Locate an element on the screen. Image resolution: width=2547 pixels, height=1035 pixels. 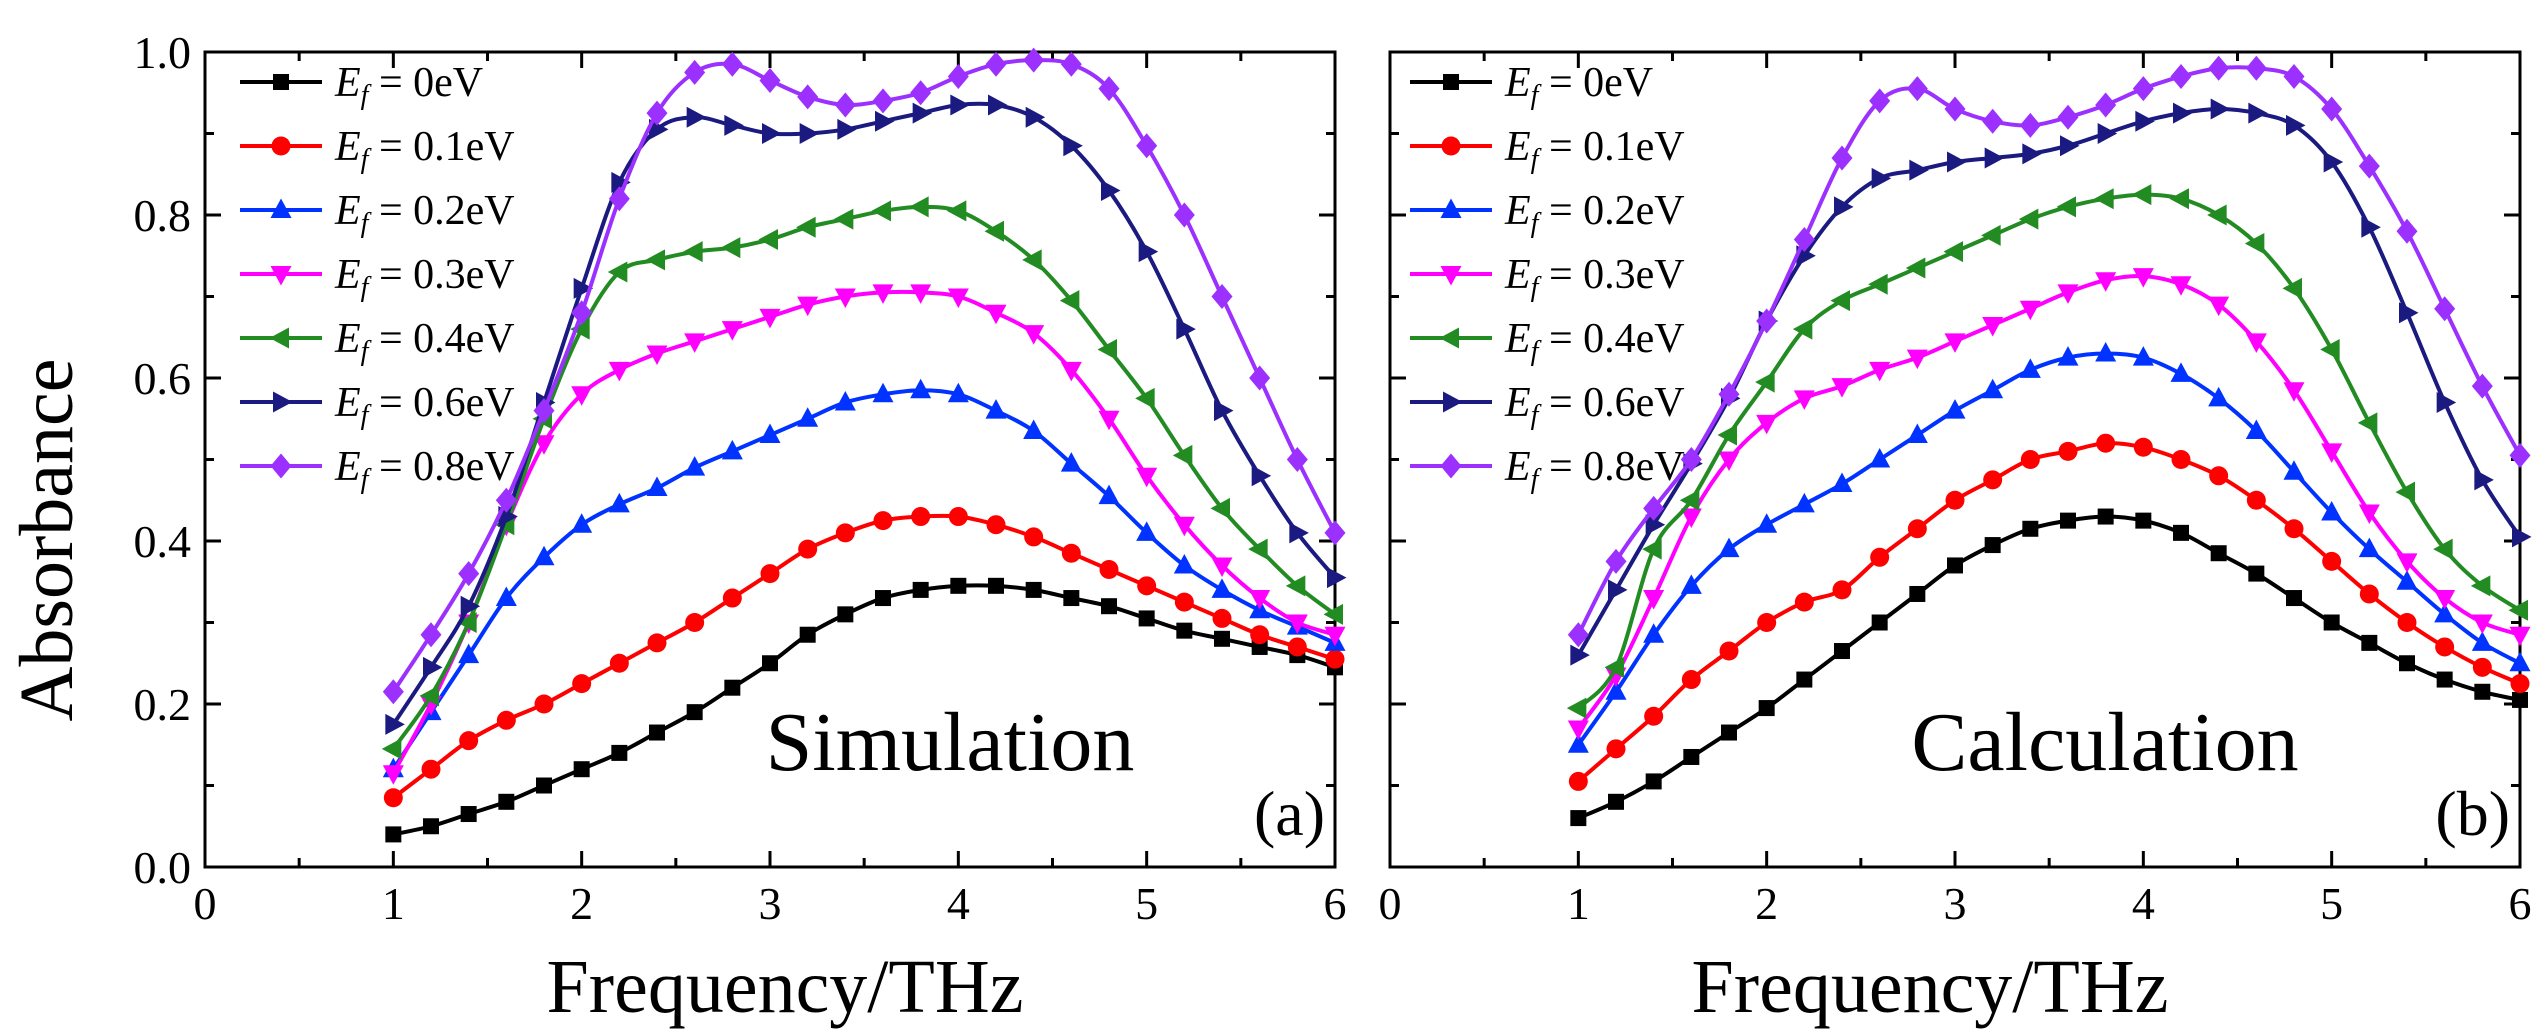
y-axis-title: Absorbance is located at coordinates (47, 540).